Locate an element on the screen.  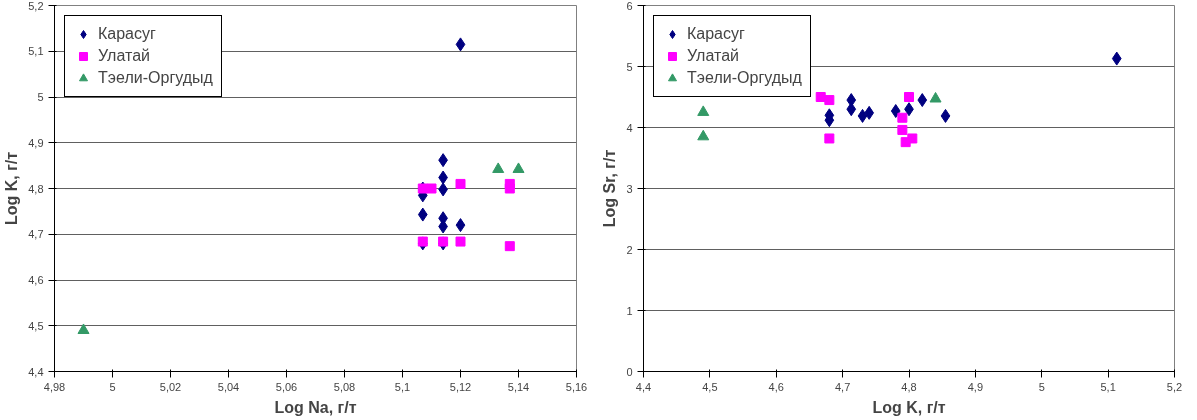
x-tick-label: 5,06 is located at coordinates (286, 386).